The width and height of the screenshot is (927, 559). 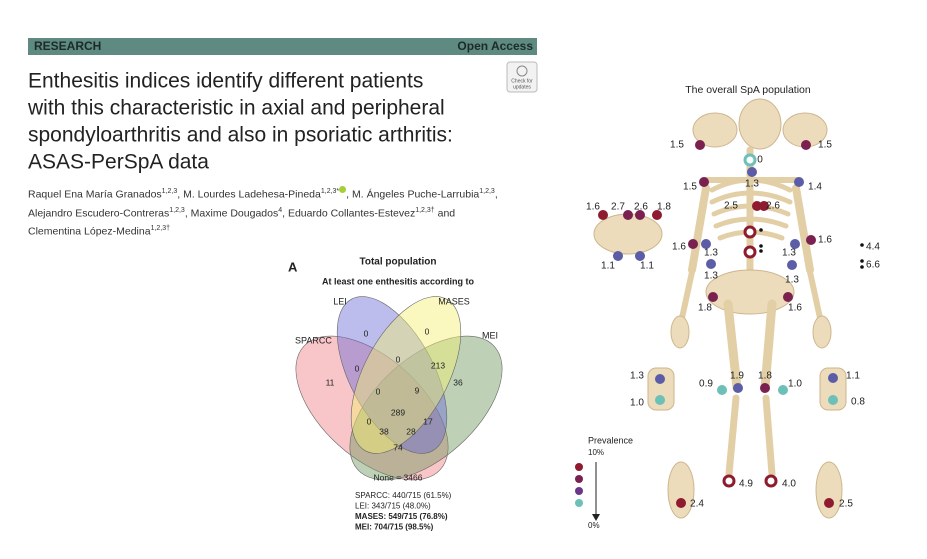 What do you see at coordinates (401, 516) in the screenshot?
I see `stat-line: MASES: 549/715 (76.8%)` at bounding box center [401, 516].